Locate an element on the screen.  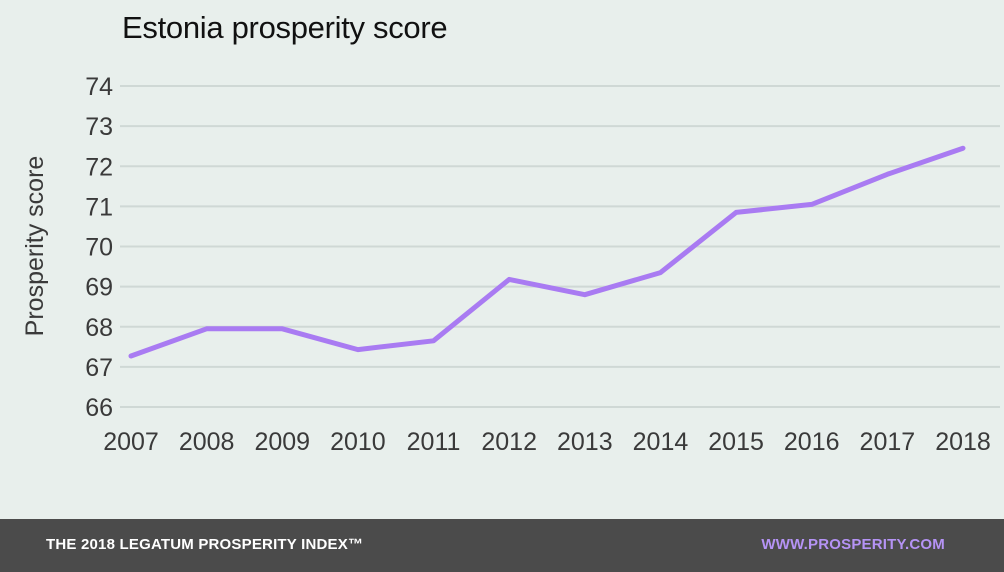
y-axis-ticks: 66 67 68 69 70 71 72 73 74 is located at coordinates (99, 247).